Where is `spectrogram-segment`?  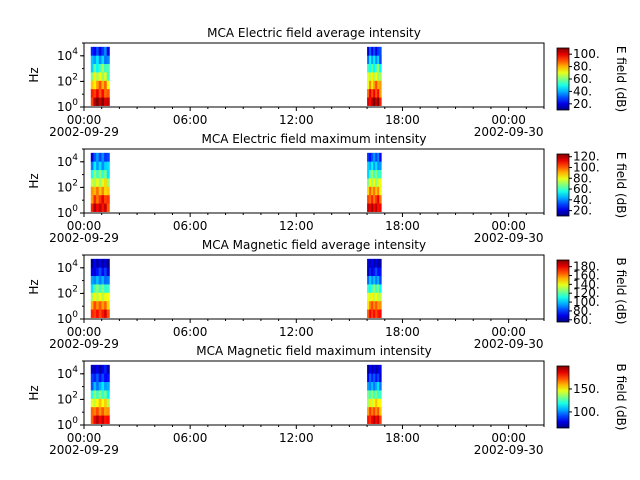 spectrogram-segment is located at coordinates (374, 288).